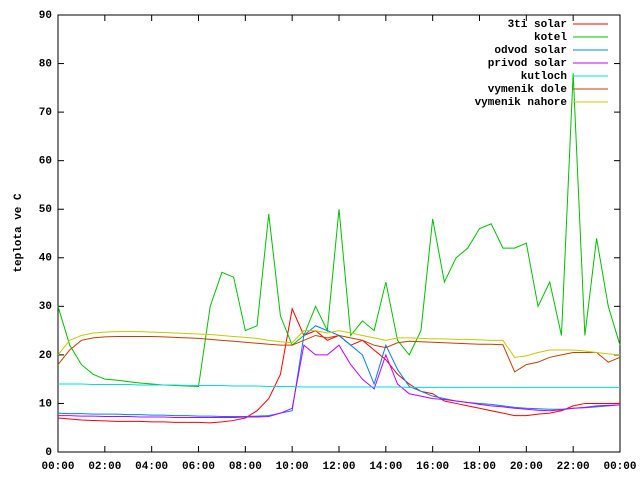  Describe the element at coordinates (45, 307) in the screenshot. I see `y-tick-label: 30` at that location.